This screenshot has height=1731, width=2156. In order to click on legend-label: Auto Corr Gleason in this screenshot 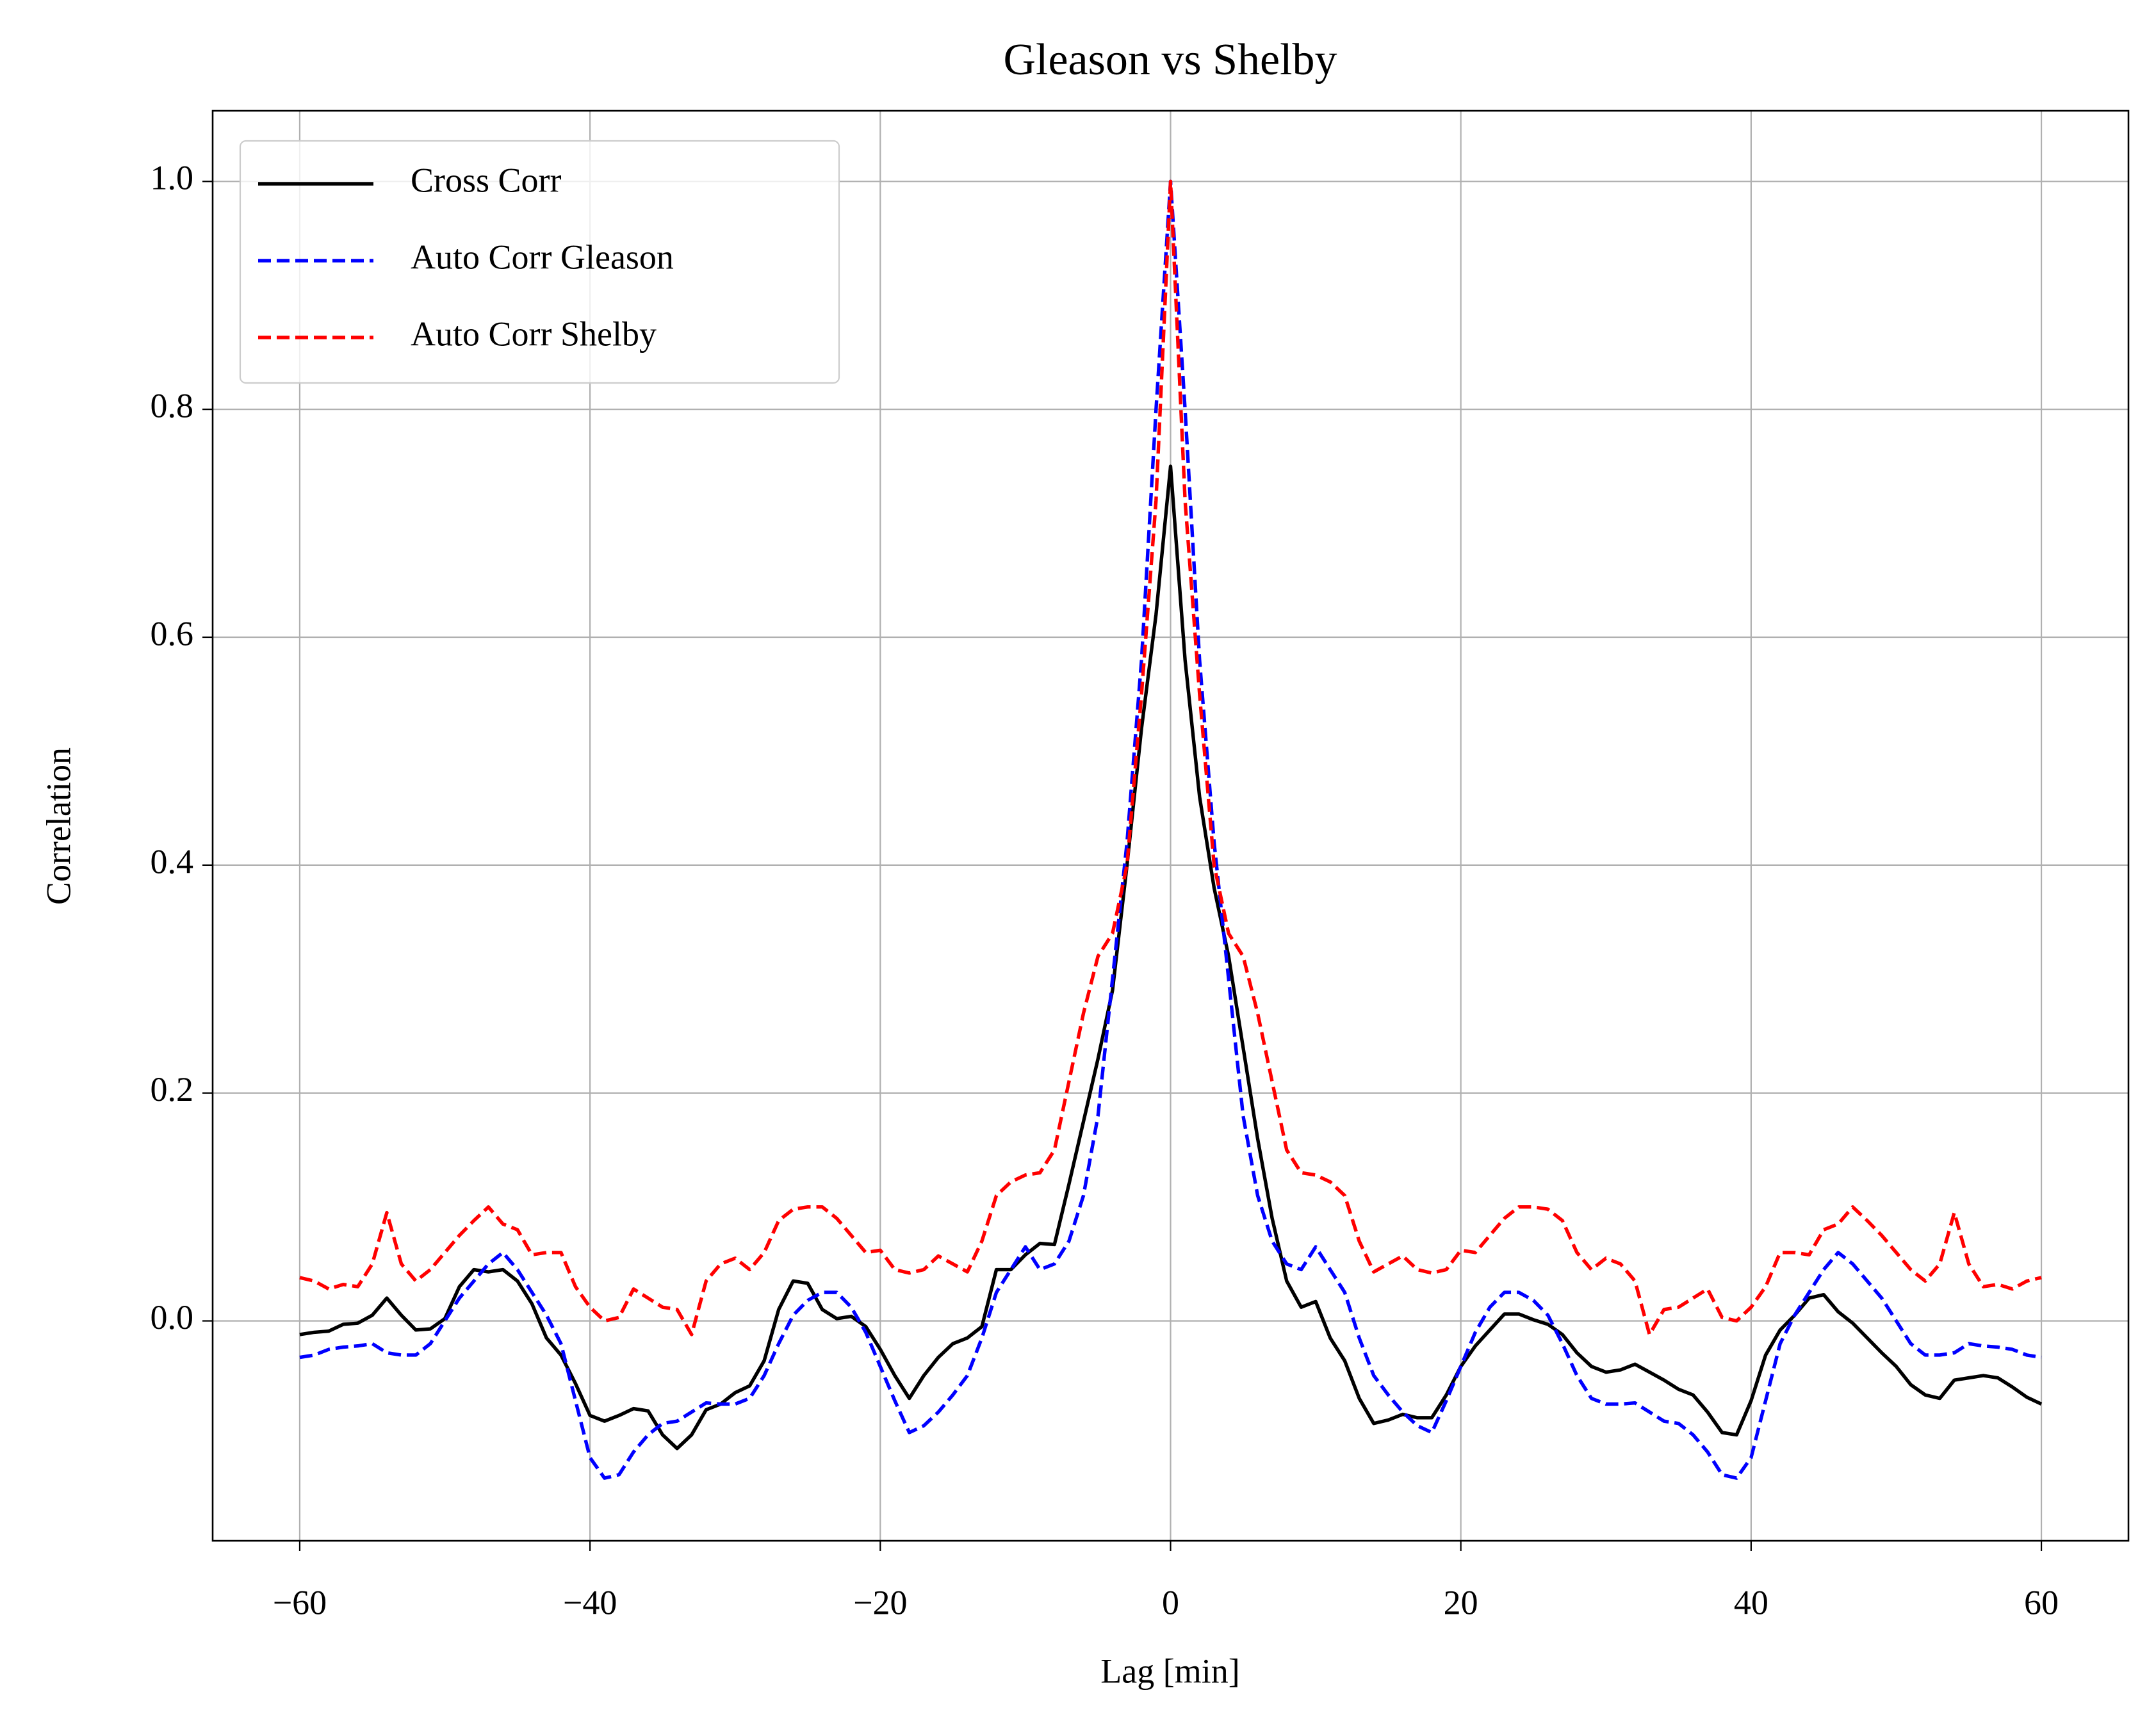, I will do `click(542, 257)`.